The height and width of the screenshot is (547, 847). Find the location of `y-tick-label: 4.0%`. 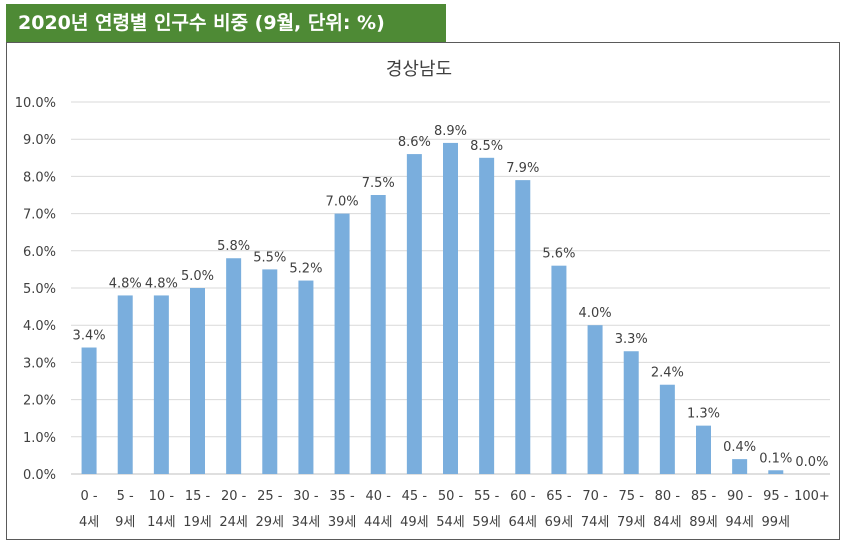

y-tick-label: 4.0% is located at coordinates (39, 326).